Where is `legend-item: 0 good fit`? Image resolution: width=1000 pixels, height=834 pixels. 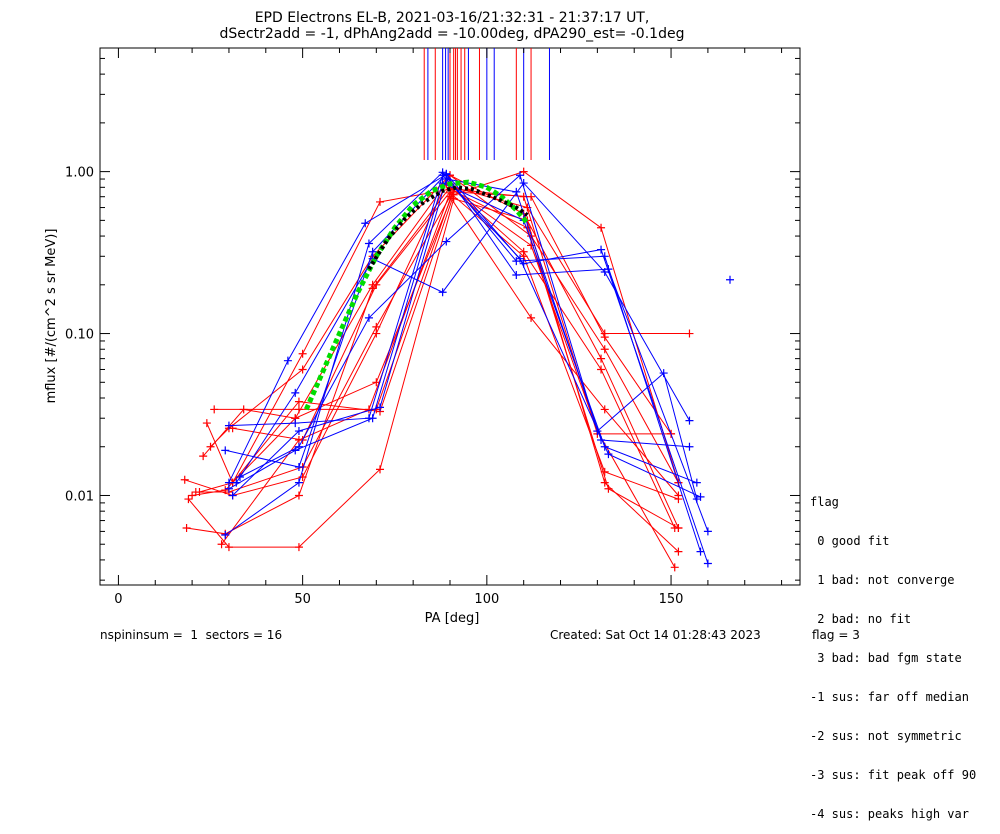 legend-item: 0 good fit is located at coordinates (850, 541).